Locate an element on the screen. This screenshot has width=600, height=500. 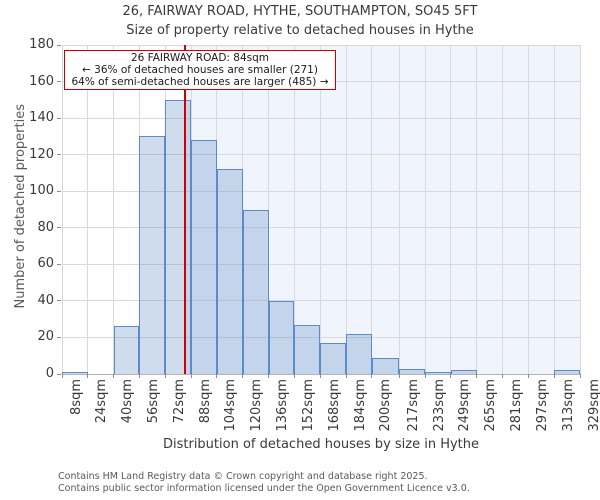
x-tick-label: 88sqm is located at coordinates (205, 401).